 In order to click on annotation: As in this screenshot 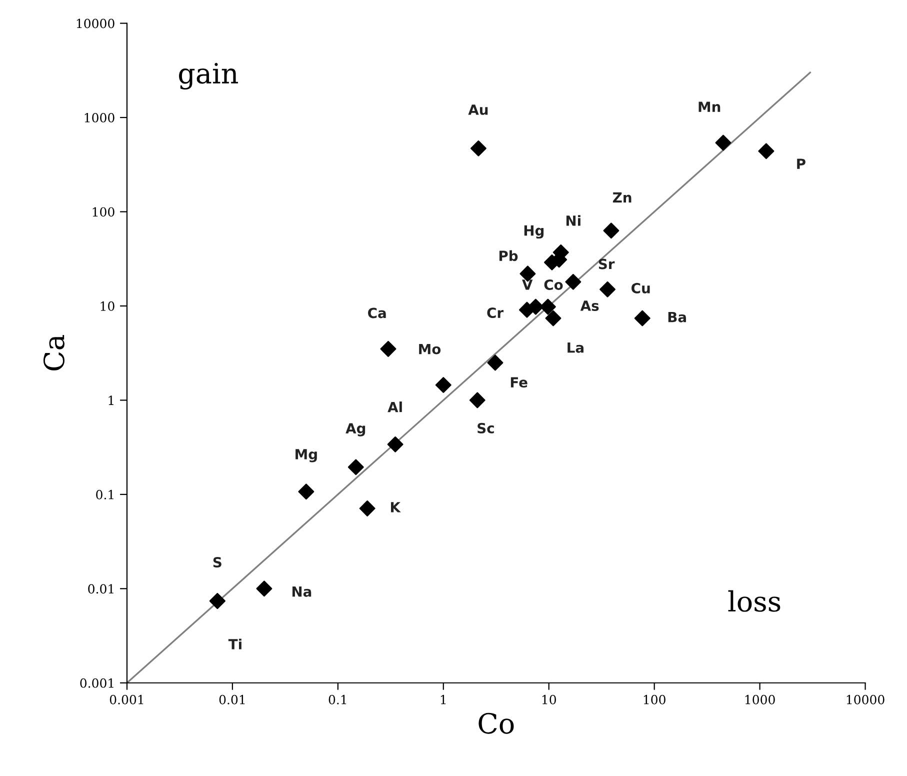, I will do `click(589, 305)`.